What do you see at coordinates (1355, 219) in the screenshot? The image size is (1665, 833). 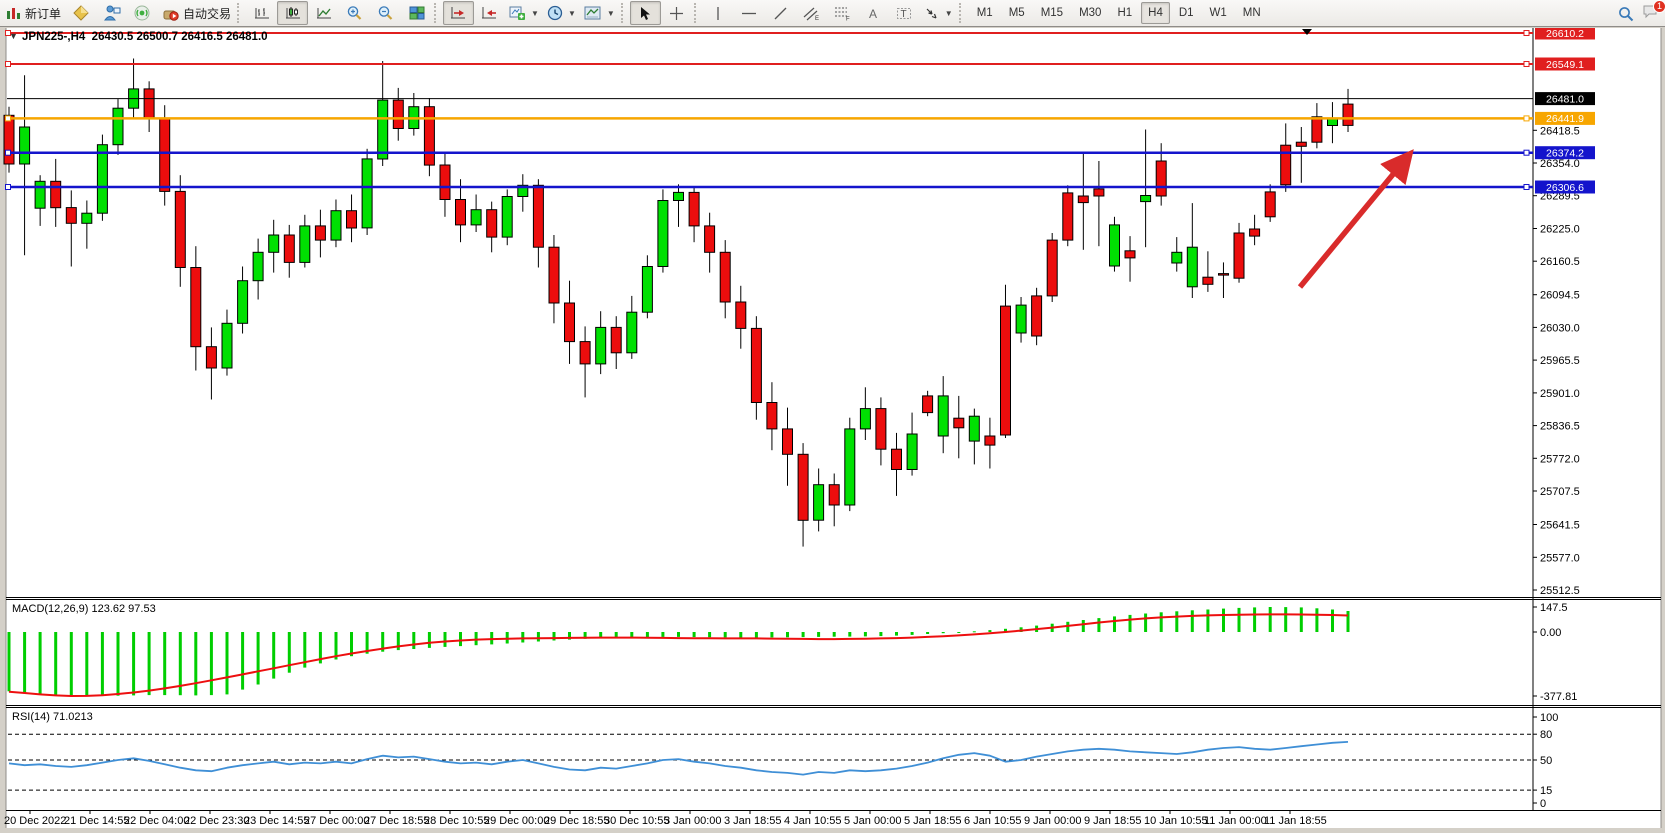 I see `trend-arrow-annotation` at bounding box center [1355, 219].